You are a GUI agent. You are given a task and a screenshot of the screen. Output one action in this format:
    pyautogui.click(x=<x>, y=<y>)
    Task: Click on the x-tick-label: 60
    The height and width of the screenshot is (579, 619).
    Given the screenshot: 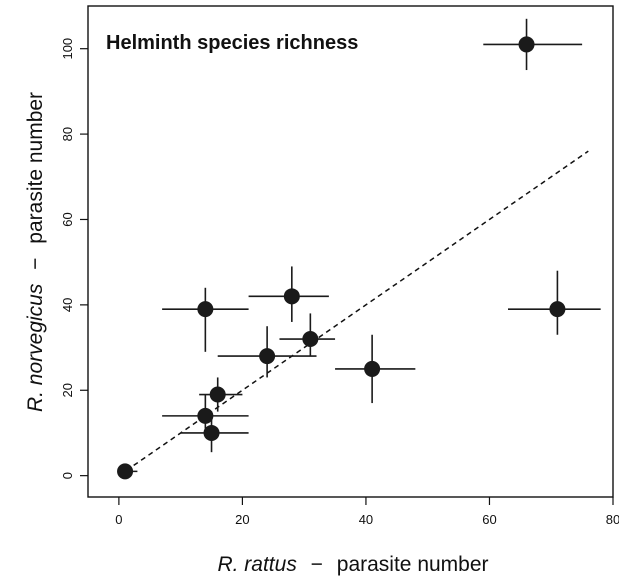 What is the action you would take?
    pyautogui.click(x=489, y=519)
    